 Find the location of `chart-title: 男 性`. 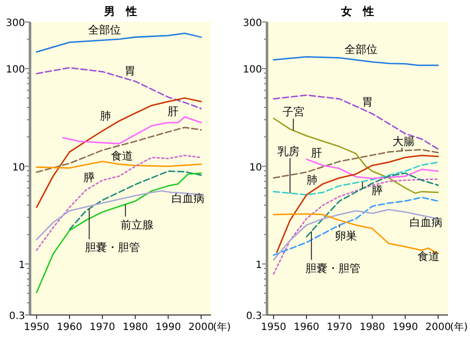

chart-title: 男 性 is located at coordinates (120, 11).